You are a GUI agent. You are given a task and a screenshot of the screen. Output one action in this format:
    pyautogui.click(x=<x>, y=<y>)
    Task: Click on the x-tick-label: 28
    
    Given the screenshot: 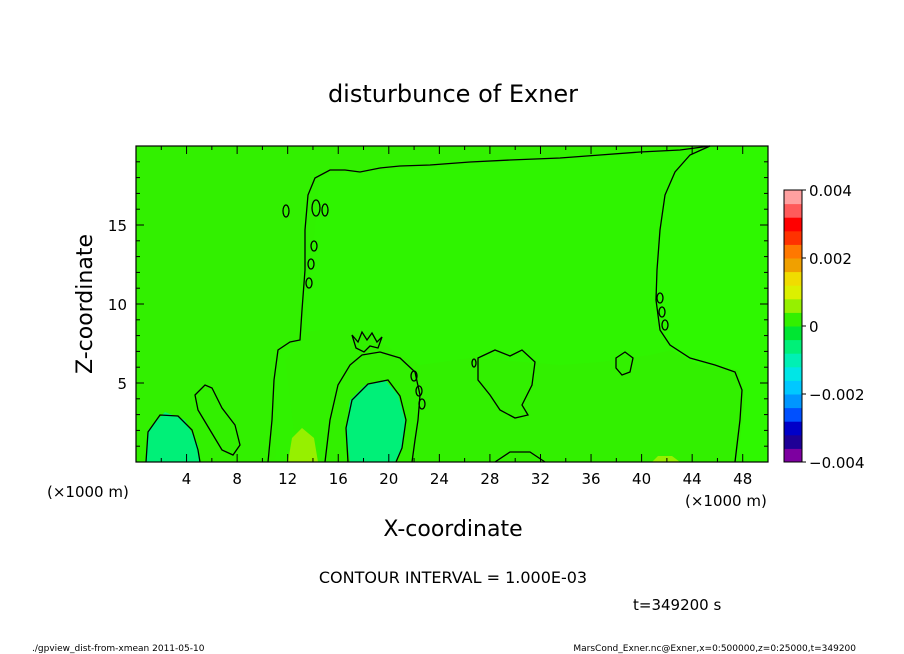 What is the action you would take?
    pyautogui.click(x=489, y=479)
    